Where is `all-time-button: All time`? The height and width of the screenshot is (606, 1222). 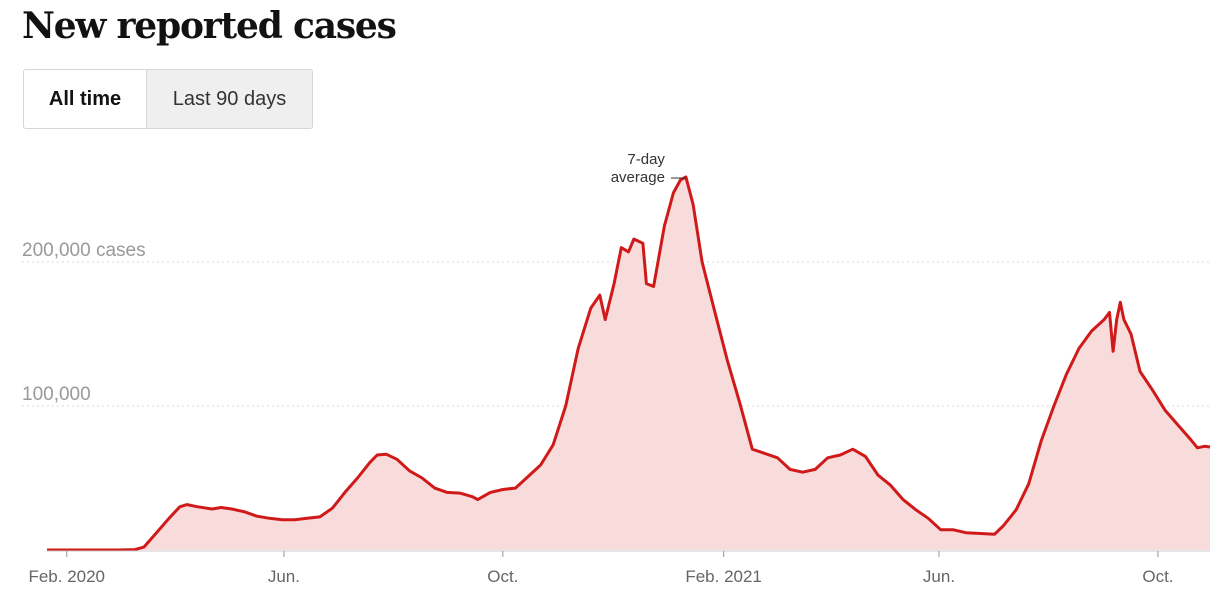 all-time-button: All time is located at coordinates (85, 99).